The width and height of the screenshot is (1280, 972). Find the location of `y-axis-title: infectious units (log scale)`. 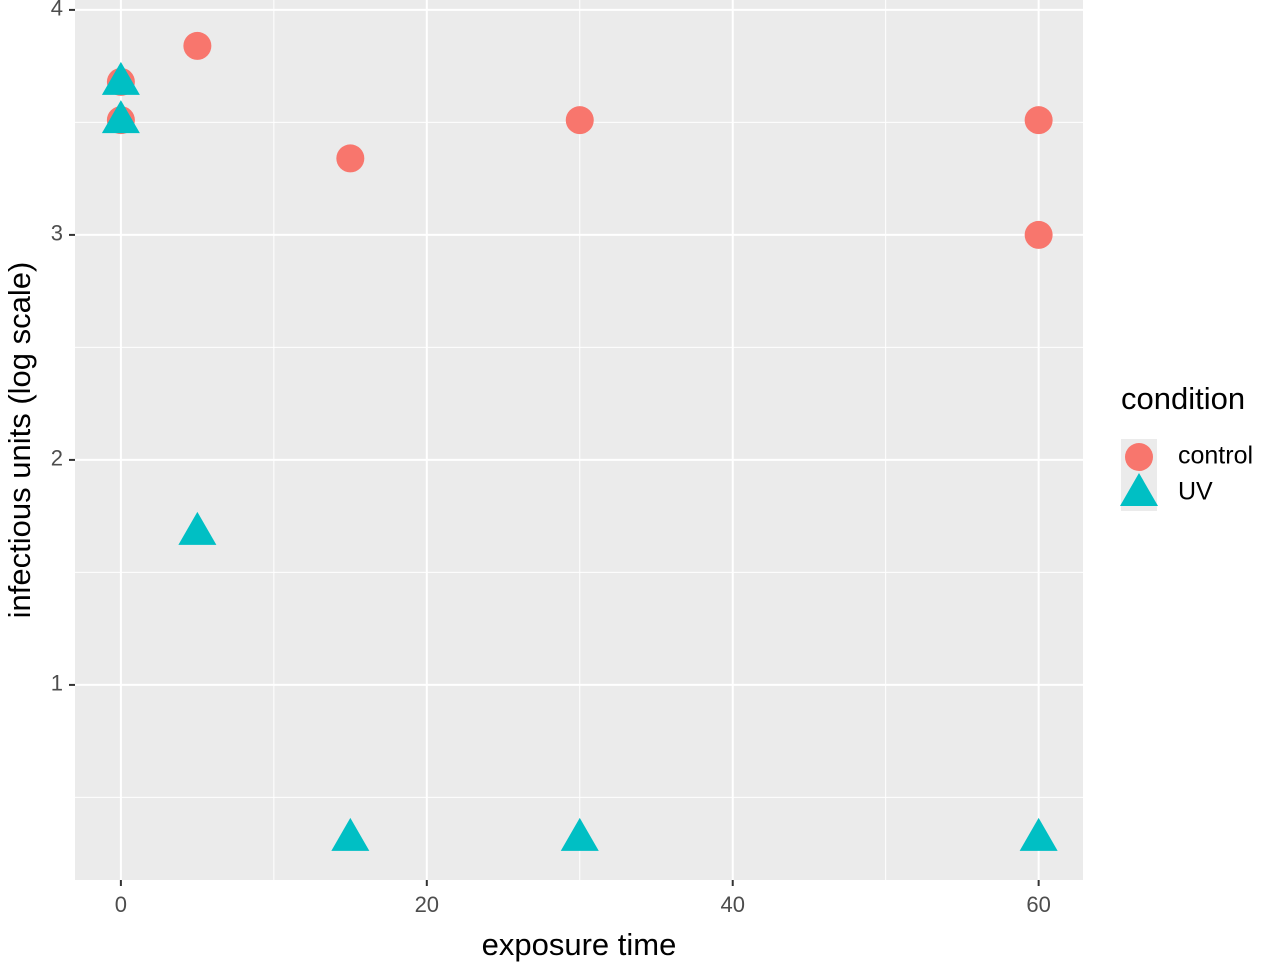

y-axis-title: infectious units (log scale) is located at coordinates (19, 440).